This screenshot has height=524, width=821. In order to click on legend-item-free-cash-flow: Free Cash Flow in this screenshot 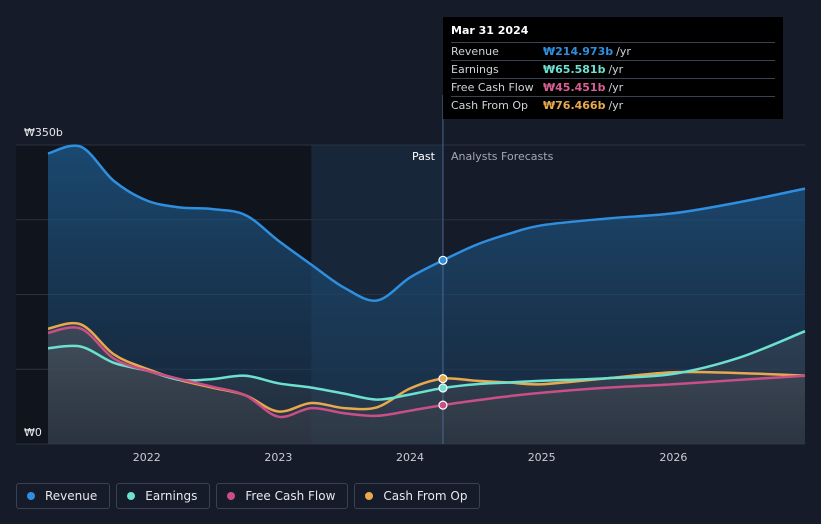, I will do `click(282, 496)`.